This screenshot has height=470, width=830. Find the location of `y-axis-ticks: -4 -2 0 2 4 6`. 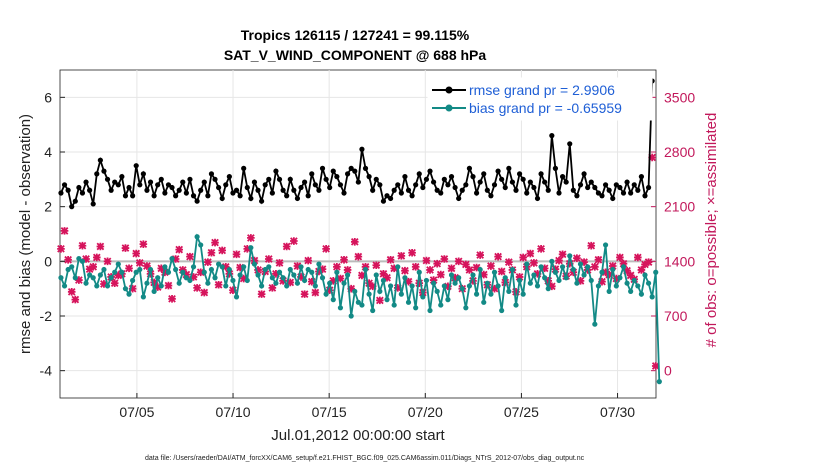

y-axis-ticks: -4 -2 0 2 4 6 is located at coordinates (52, 234).